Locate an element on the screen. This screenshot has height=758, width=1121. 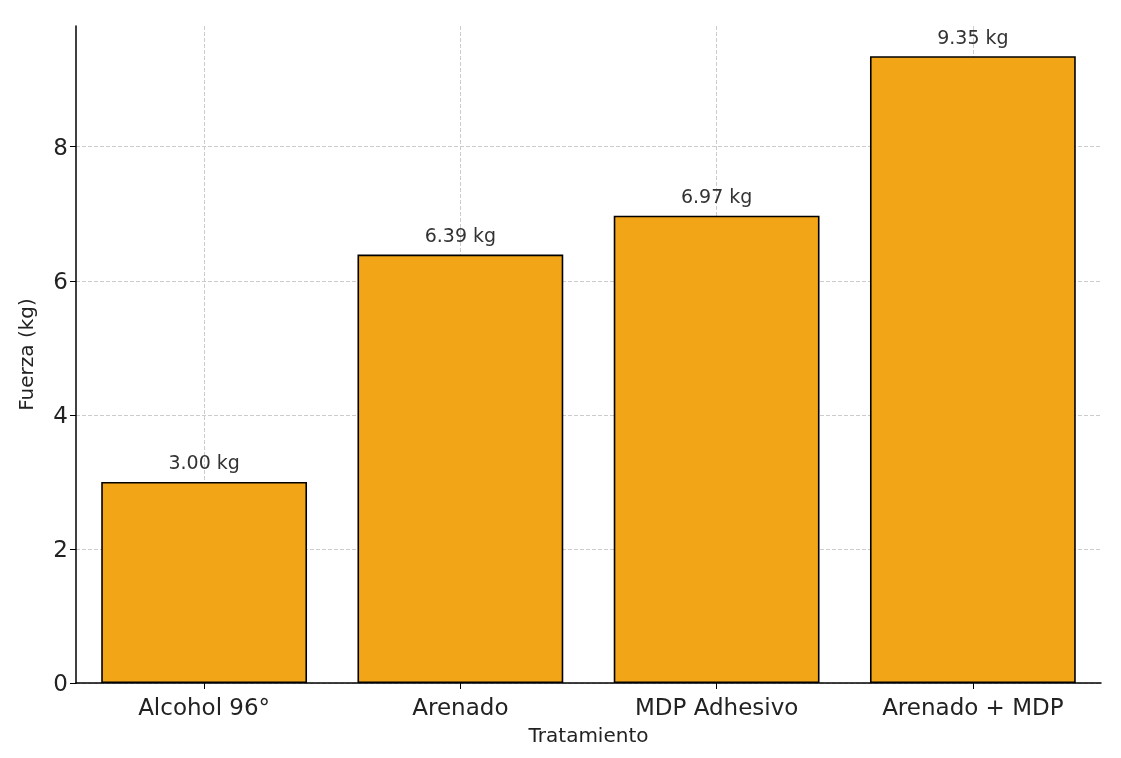
x-tick-label: Arenado is located at coordinates (460, 706).